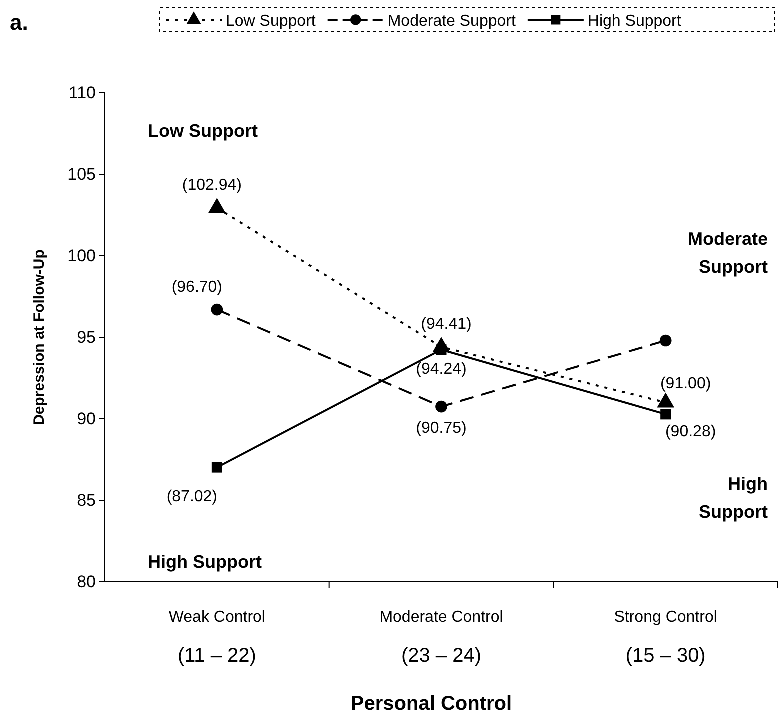 The image size is (778, 720). I want to click on y-tick-label: 105, so click(82, 174).